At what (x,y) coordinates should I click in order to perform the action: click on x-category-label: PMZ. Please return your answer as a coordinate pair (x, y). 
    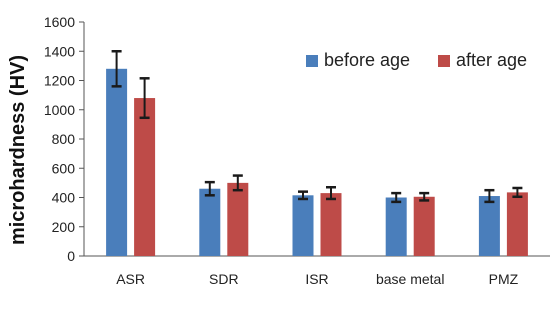
    Looking at the image, I should click on (504, 279).